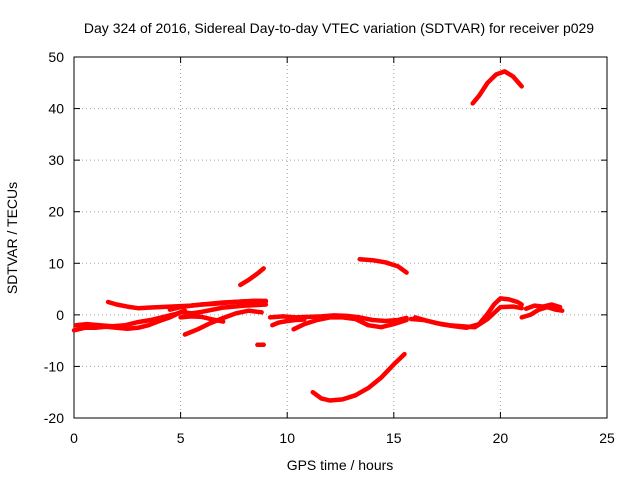 The height and width of the screenshot is (480, 640). What do you see at coordinates (60, 315) in the screenshot?
I see `y-tick-label: 0` at bounding box center [60, 315].